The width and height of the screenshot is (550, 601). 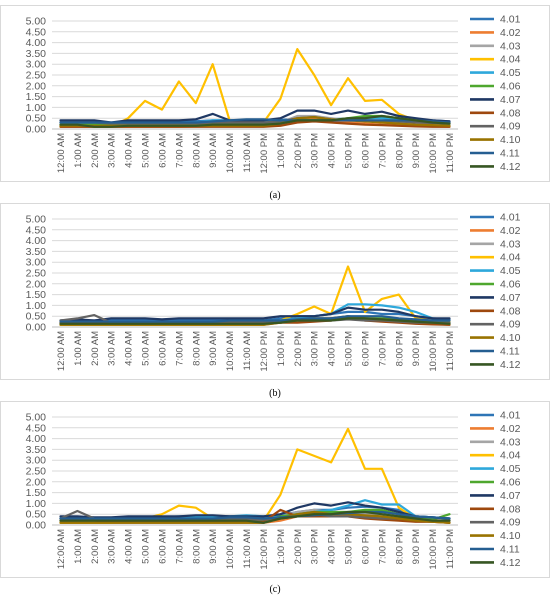 What do you see at coordinates (349, 546) in the screenshot?
I see `x-tick-label: 5:00 PM` at bounding box center [349, 546].